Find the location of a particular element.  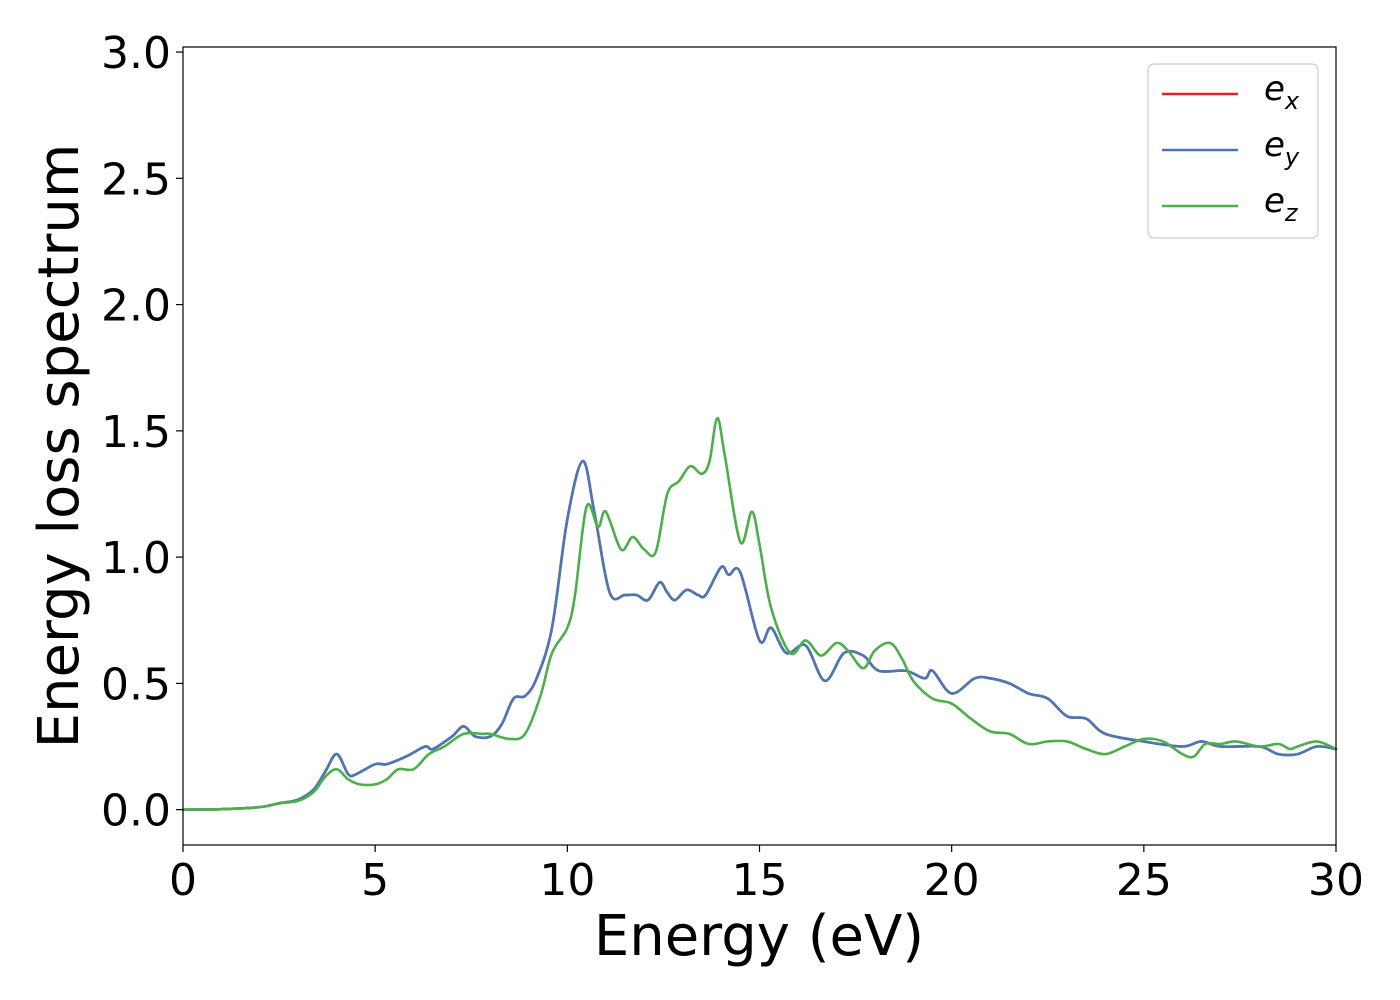

y-tick-label: 3.0 is located at coordinates (136, 53).